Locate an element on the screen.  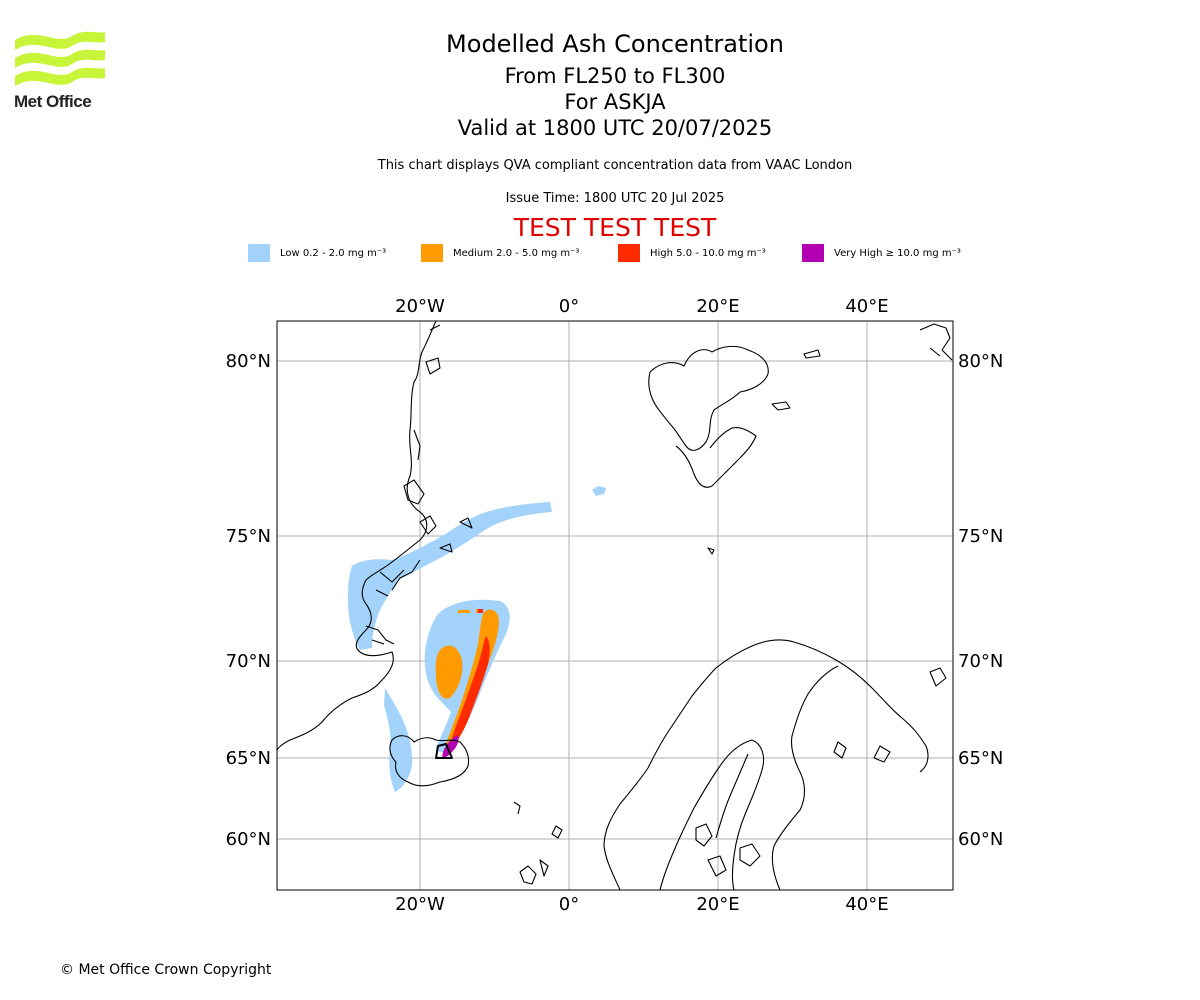
copyright: © Met Office Crown Copyright is located at coordinates (166, 970).